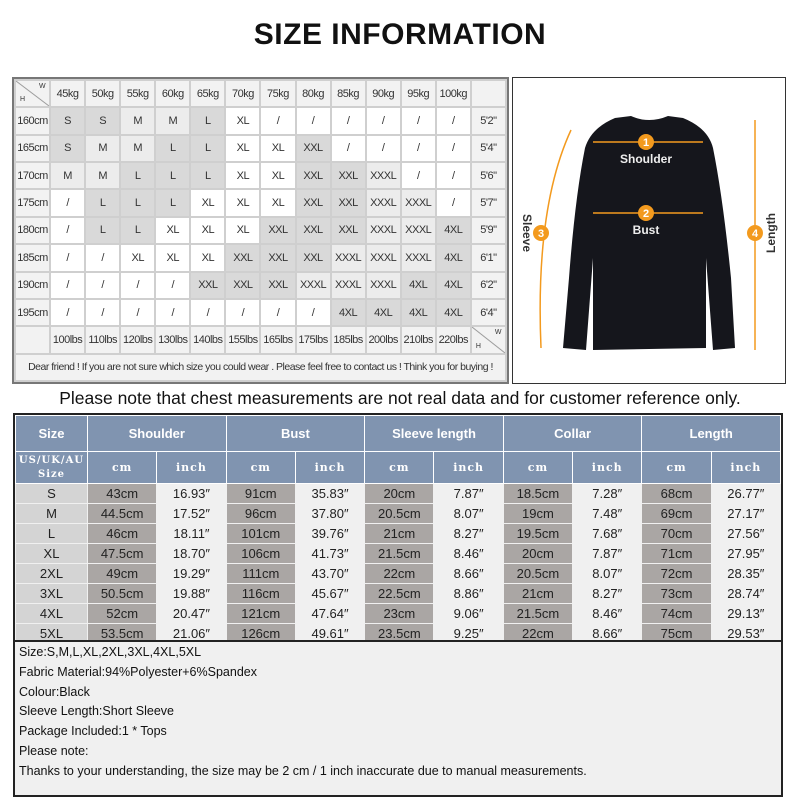 This screenshot has width=800, height=800. What do you see at coordinates (260, 203) in the screenshot?
I see `height-row: 175cm / L L L XL XL XL XXL XXL XXXL XXXL/5'7"` at bounding box center [260, 203].